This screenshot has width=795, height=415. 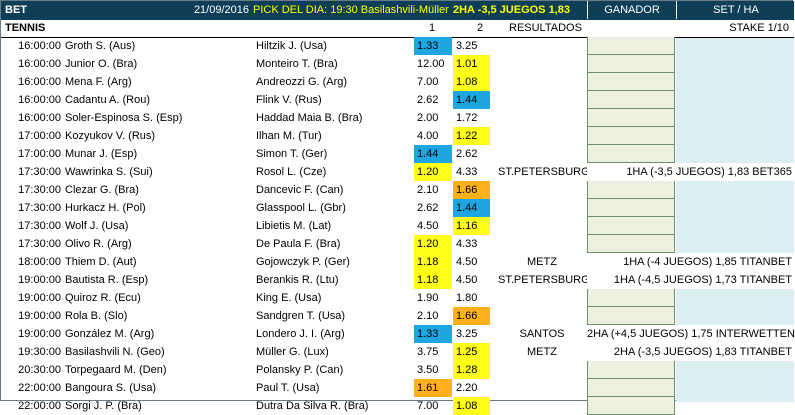 What do you see at coordinates (110, 334) in the screenshot?
I see `player-one: González M. (Arg)` at bounding box center [110, 334].